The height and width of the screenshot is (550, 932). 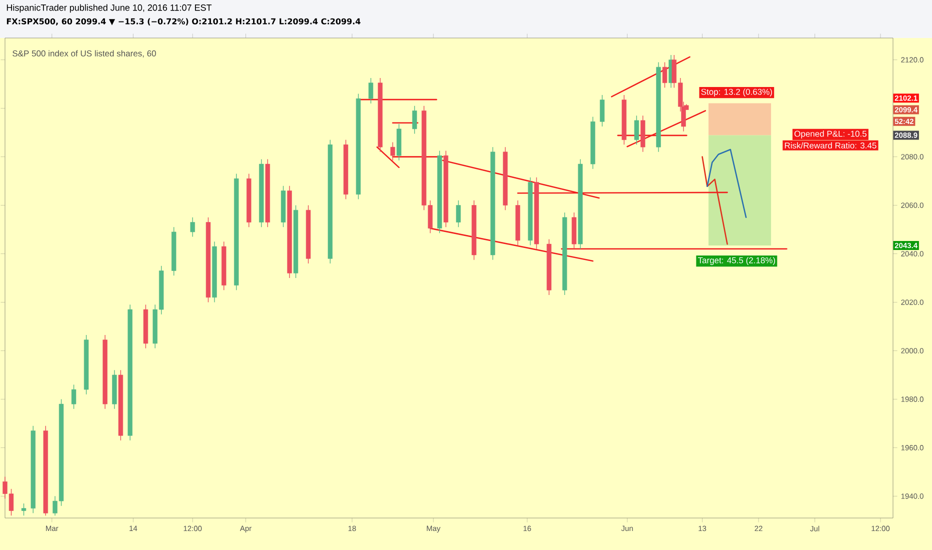 I want to click on annotation: Opened P&L: -10.5, so click(x=830, y=134).